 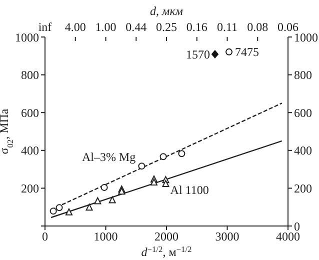 What do you see at coordinates (45, 237) in the screenshot?
I see `x-tick-label: 0` at bounding box center [45, 237].